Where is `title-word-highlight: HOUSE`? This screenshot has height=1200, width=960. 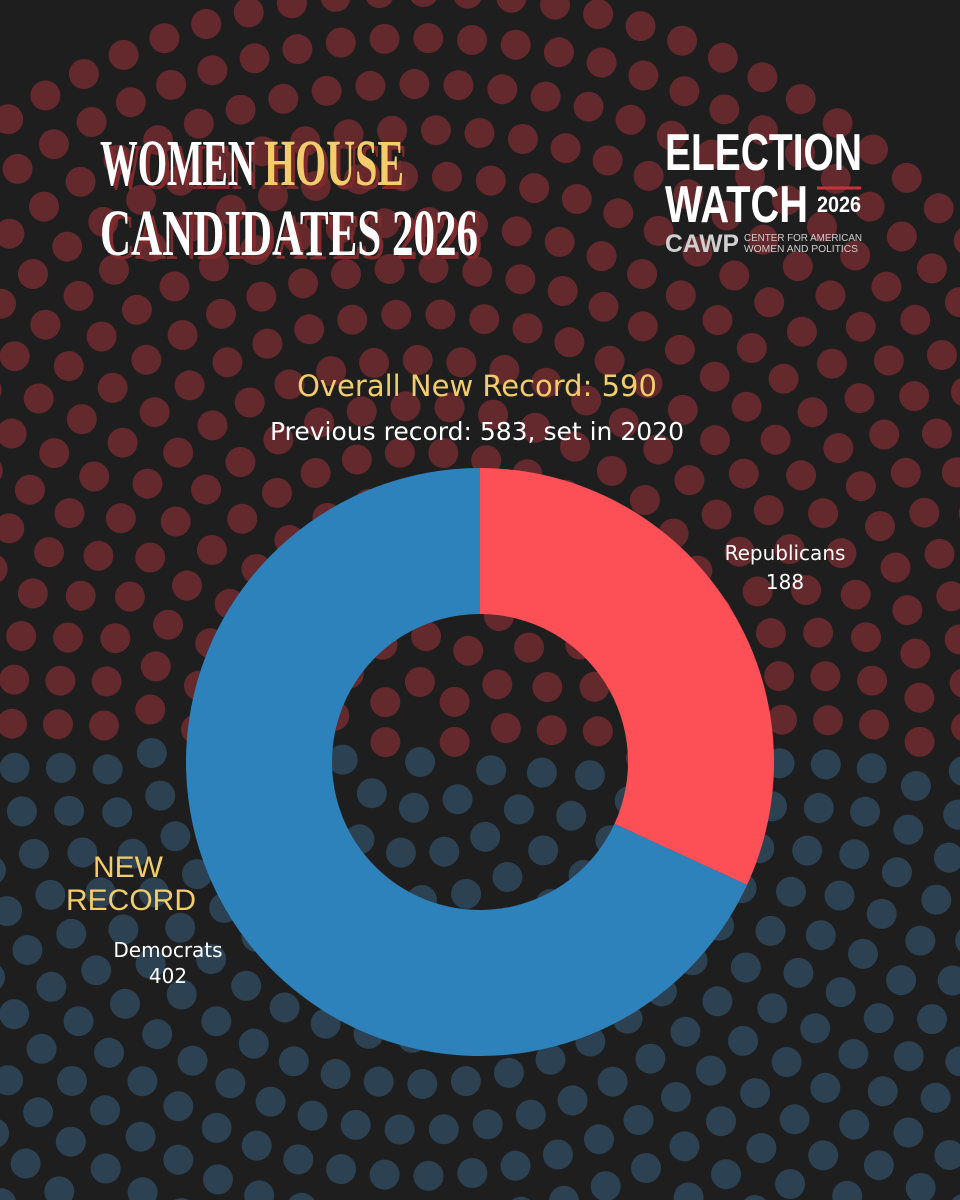
title-word-highlight: HOUSE is located at coordinates (334, 163).